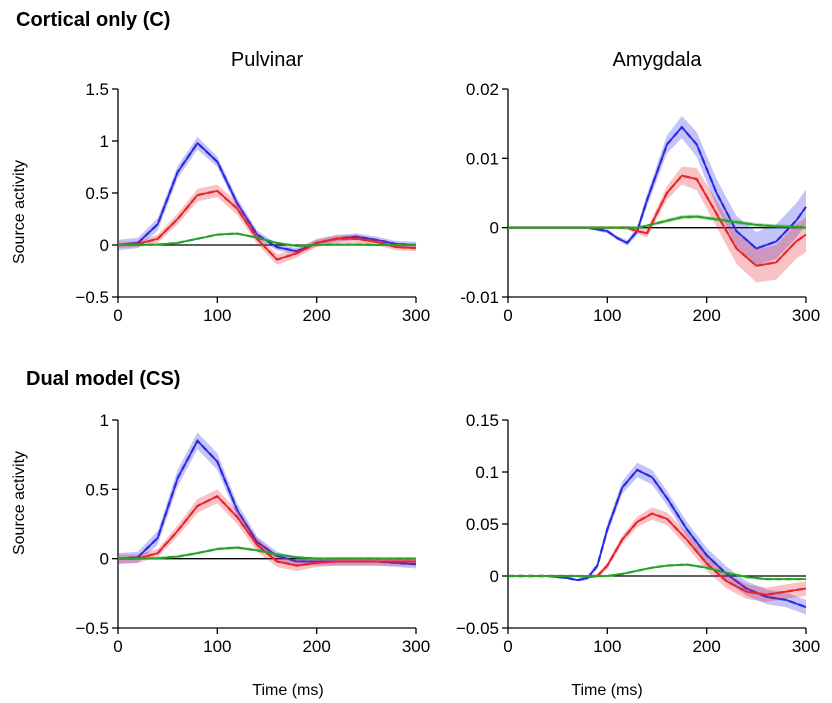 This screenshot has height=703, width=832. I want to click on section-title-dual: Dual model (CS), so click(103, 379).